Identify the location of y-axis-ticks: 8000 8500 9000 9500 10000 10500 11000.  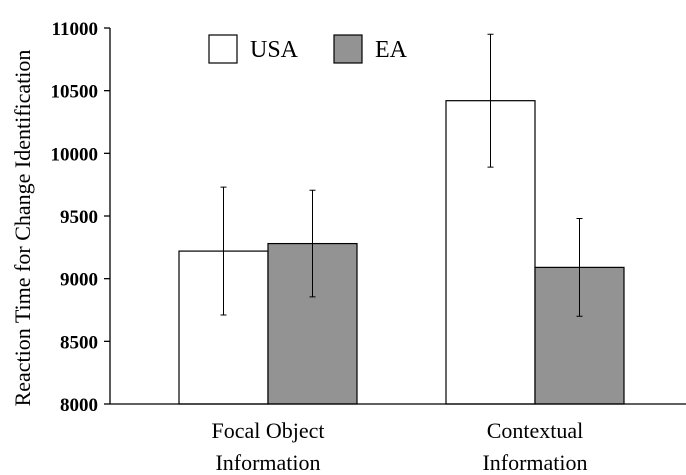
(81, 217).